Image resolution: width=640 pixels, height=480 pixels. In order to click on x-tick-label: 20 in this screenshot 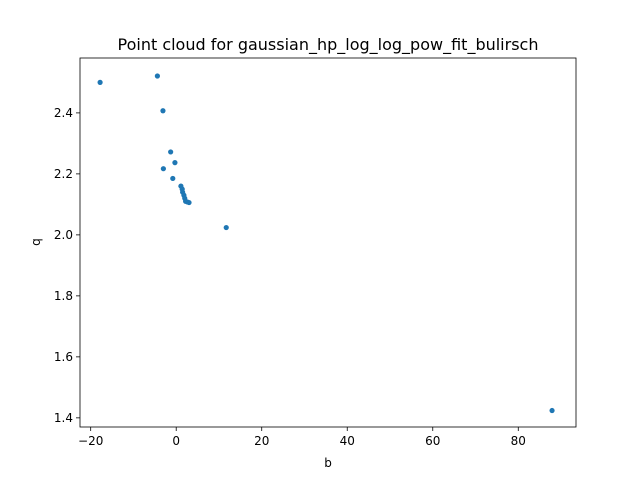, I will do `click(261, 441)`.